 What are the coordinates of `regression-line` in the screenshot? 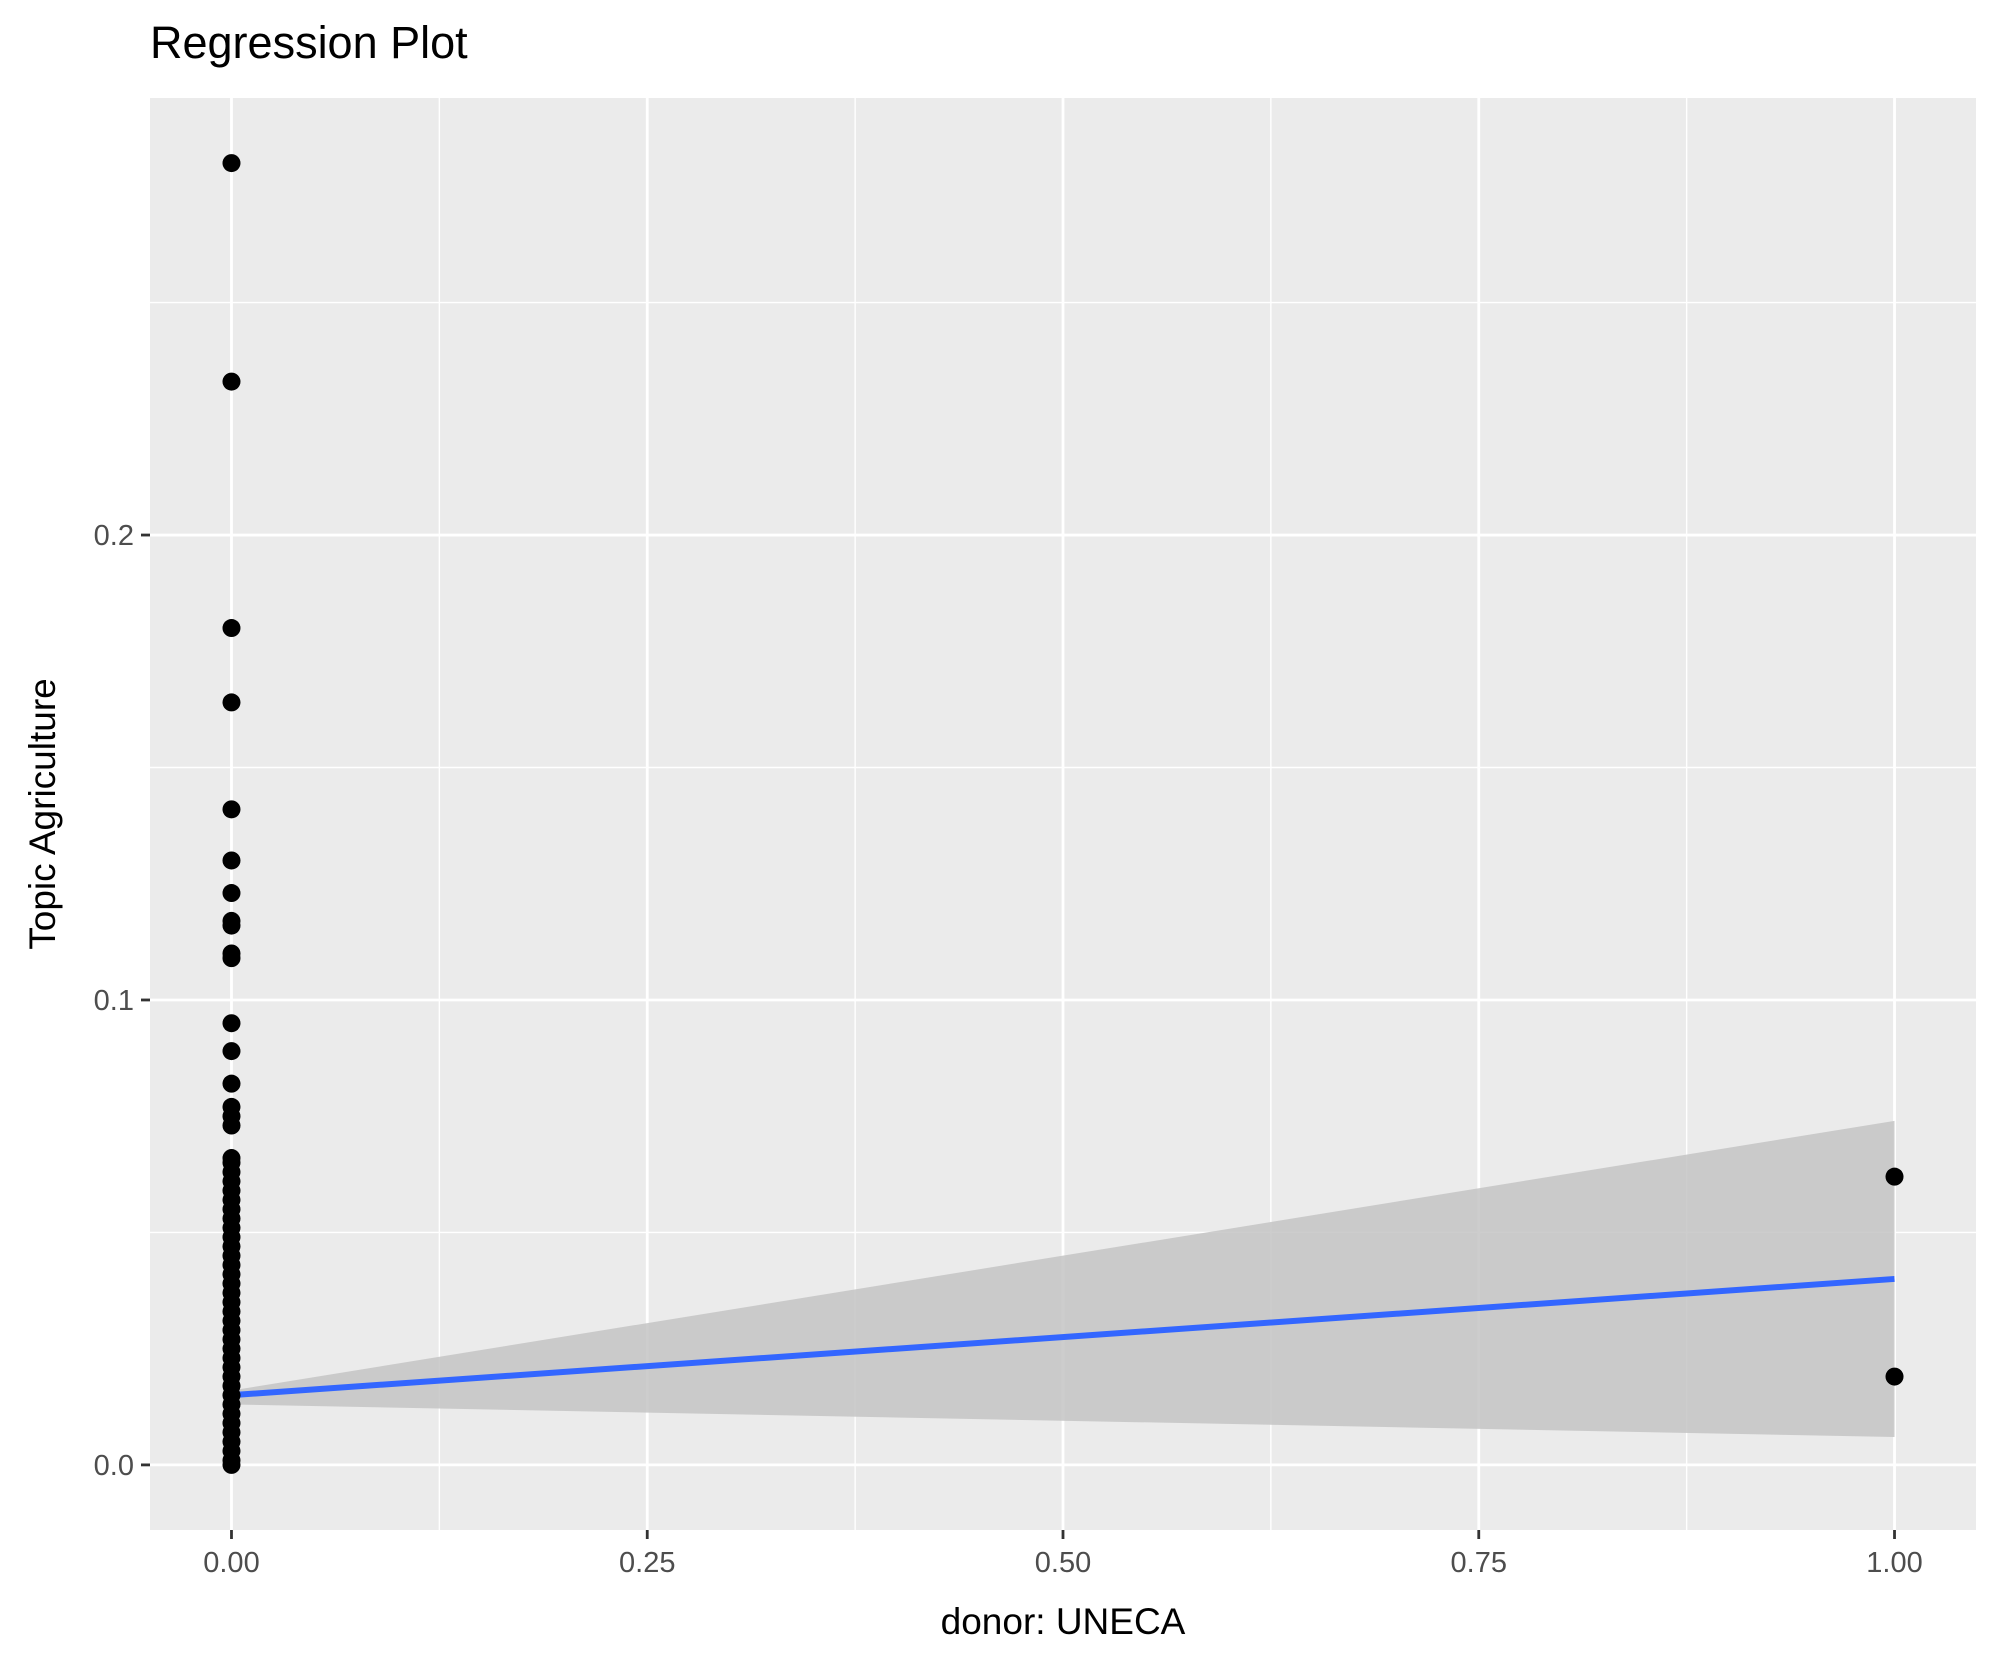 It's located at (1063, 1337).